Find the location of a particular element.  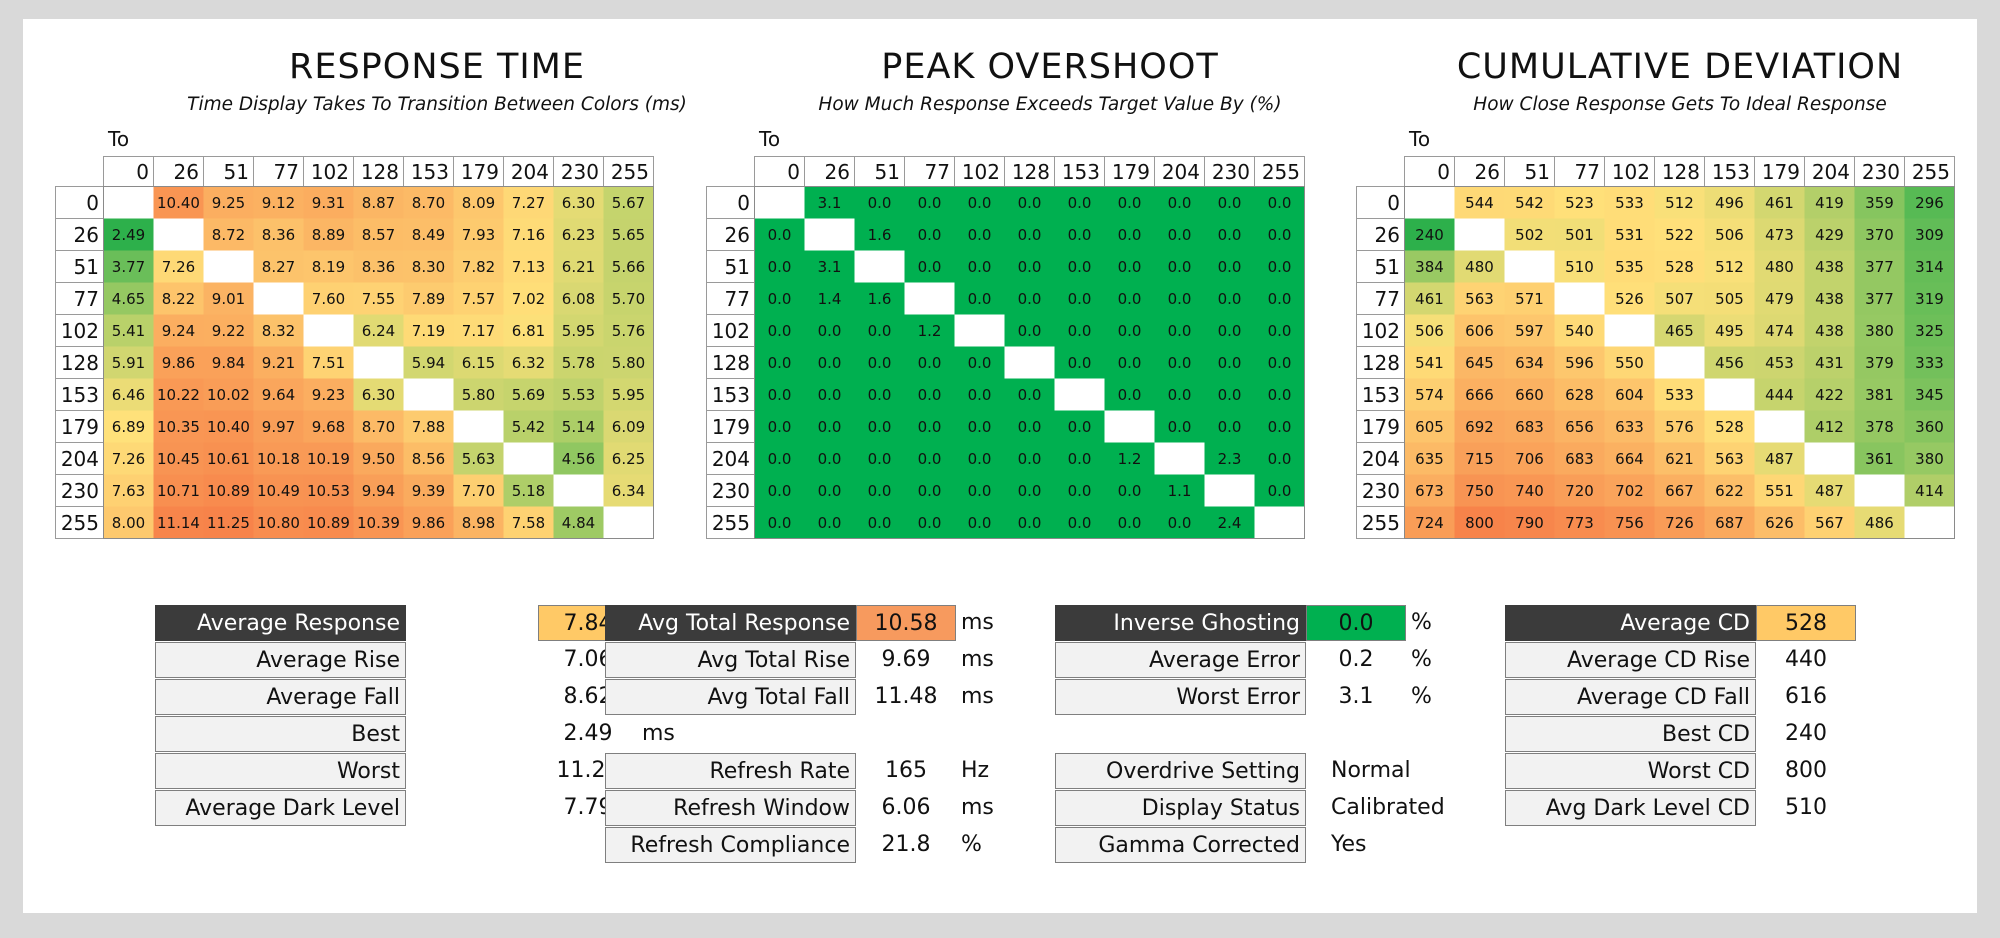

column-header-label: 0 is located at coordinates (1443, 172).